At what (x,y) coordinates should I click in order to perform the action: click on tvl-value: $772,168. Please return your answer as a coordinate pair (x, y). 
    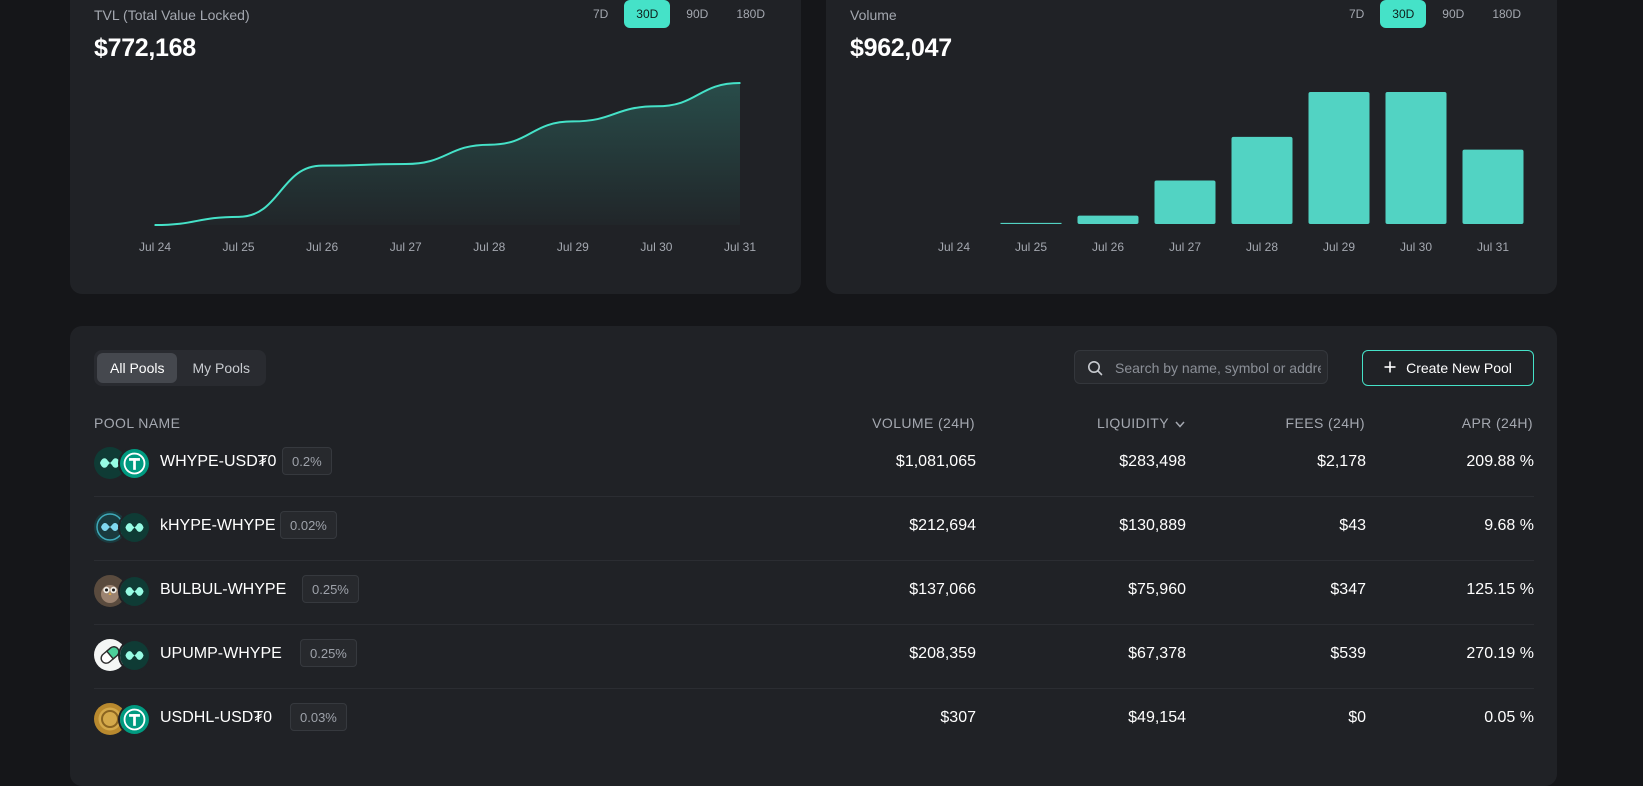
    Looking at the image, I should click on (145, 48).